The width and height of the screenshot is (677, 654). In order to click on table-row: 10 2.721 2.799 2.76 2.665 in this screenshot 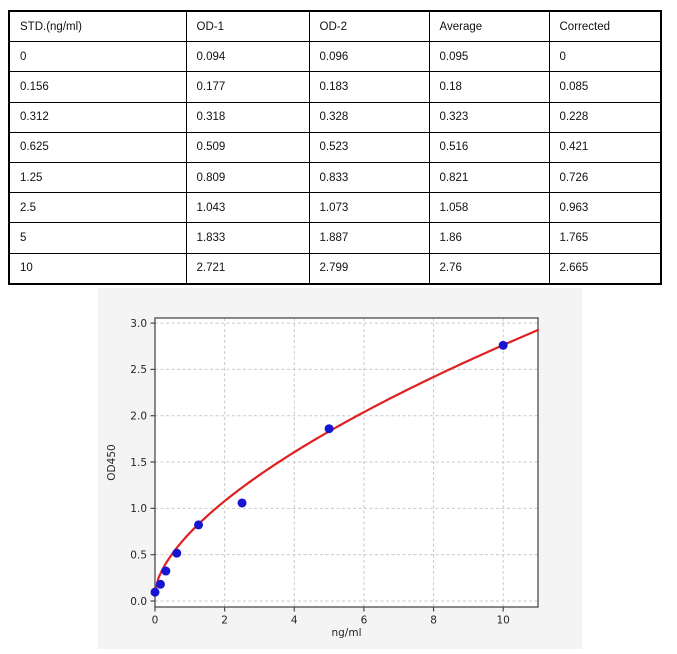, I will do `click(335, 268)`.